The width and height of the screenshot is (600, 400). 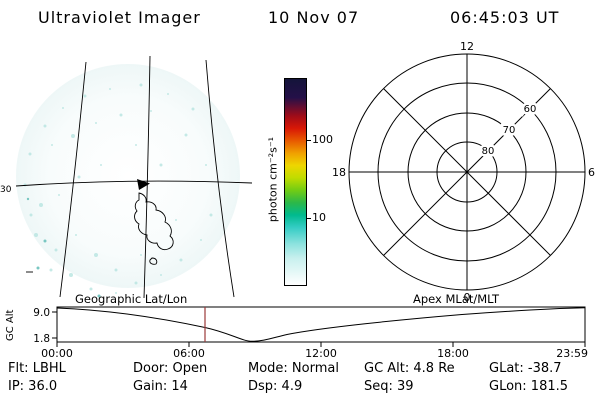 What do you see at coordinates (189, 353) in the screenshot?
I see `x-tick-label: 06:00` at bounding box center [189, 353].